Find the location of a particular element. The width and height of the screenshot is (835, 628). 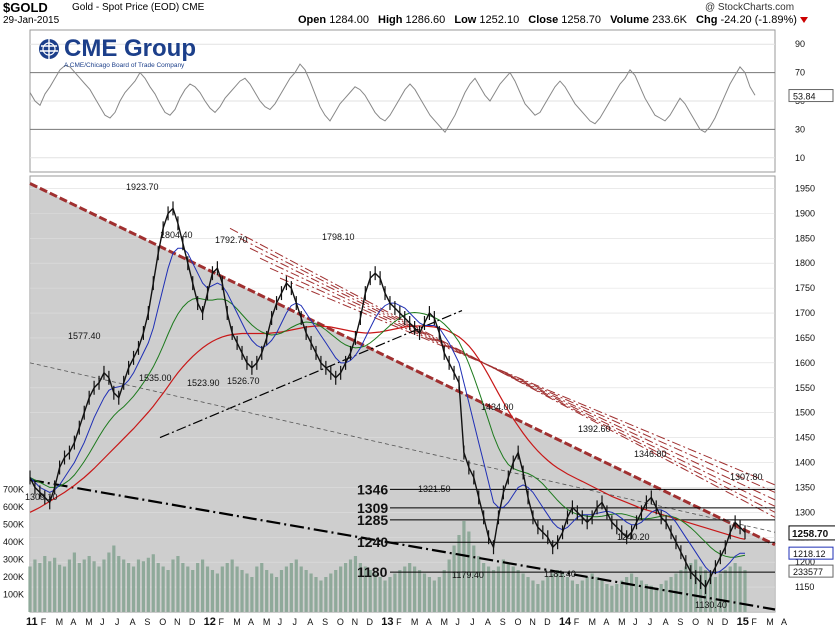

rsi-tick-label: 90 is located at coordinates (800, 44).